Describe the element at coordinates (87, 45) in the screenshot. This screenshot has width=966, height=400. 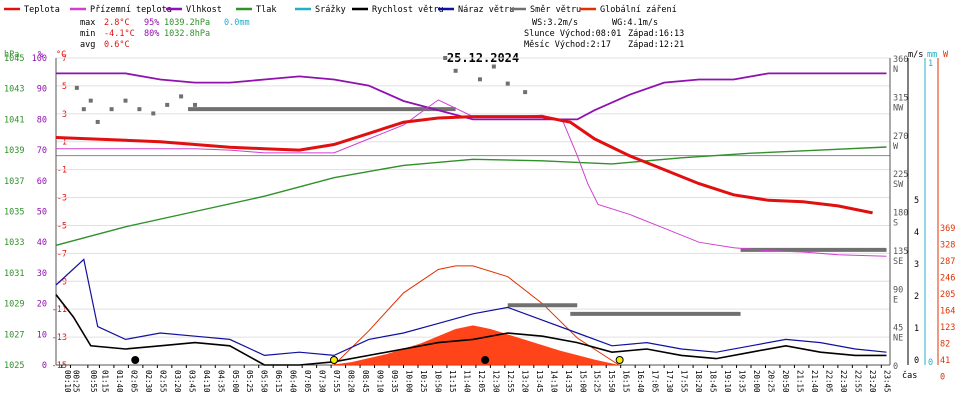
I see `stat-avg-label: avg` at that location.